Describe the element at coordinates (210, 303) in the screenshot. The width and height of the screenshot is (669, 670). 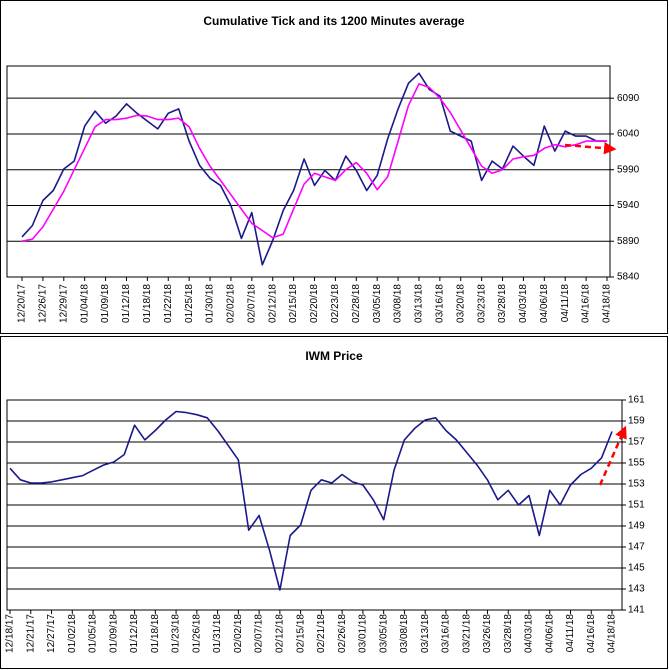
I see `x-tick-label: 01/30/18` at that location.